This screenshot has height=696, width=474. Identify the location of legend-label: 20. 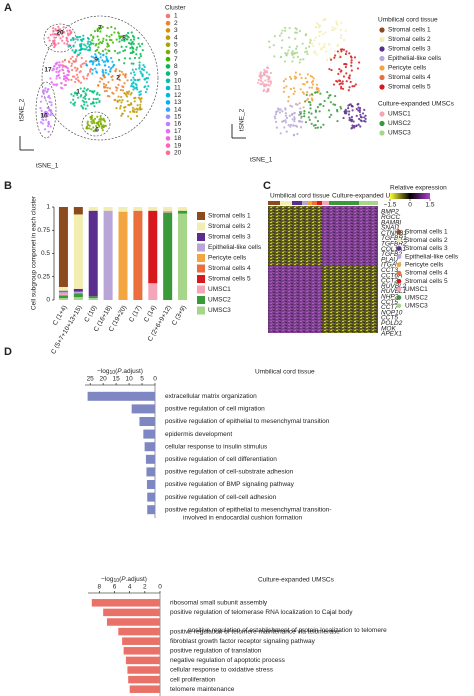
(178, 153).